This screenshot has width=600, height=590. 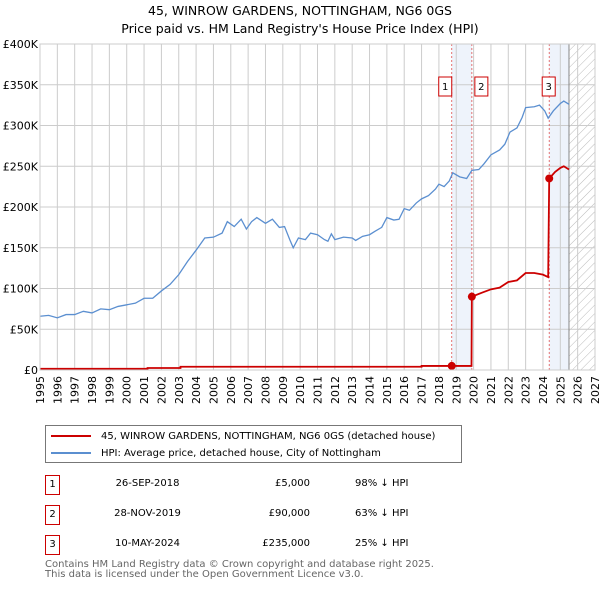 I want to click on x-tick-label: 2012, so click(x=335, y=390).